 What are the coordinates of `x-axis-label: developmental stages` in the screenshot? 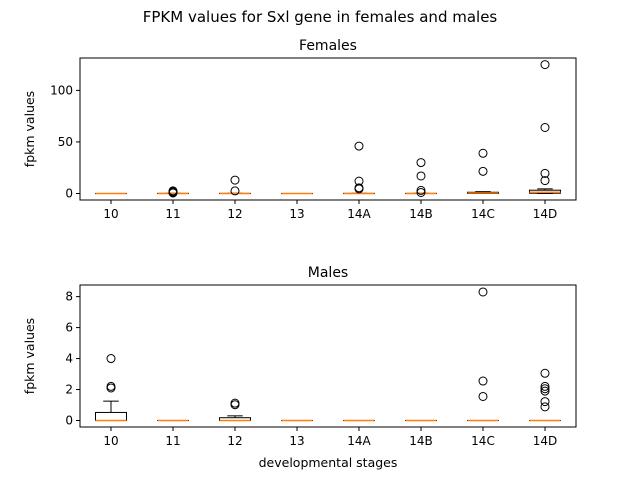 It's located at (328, 462).